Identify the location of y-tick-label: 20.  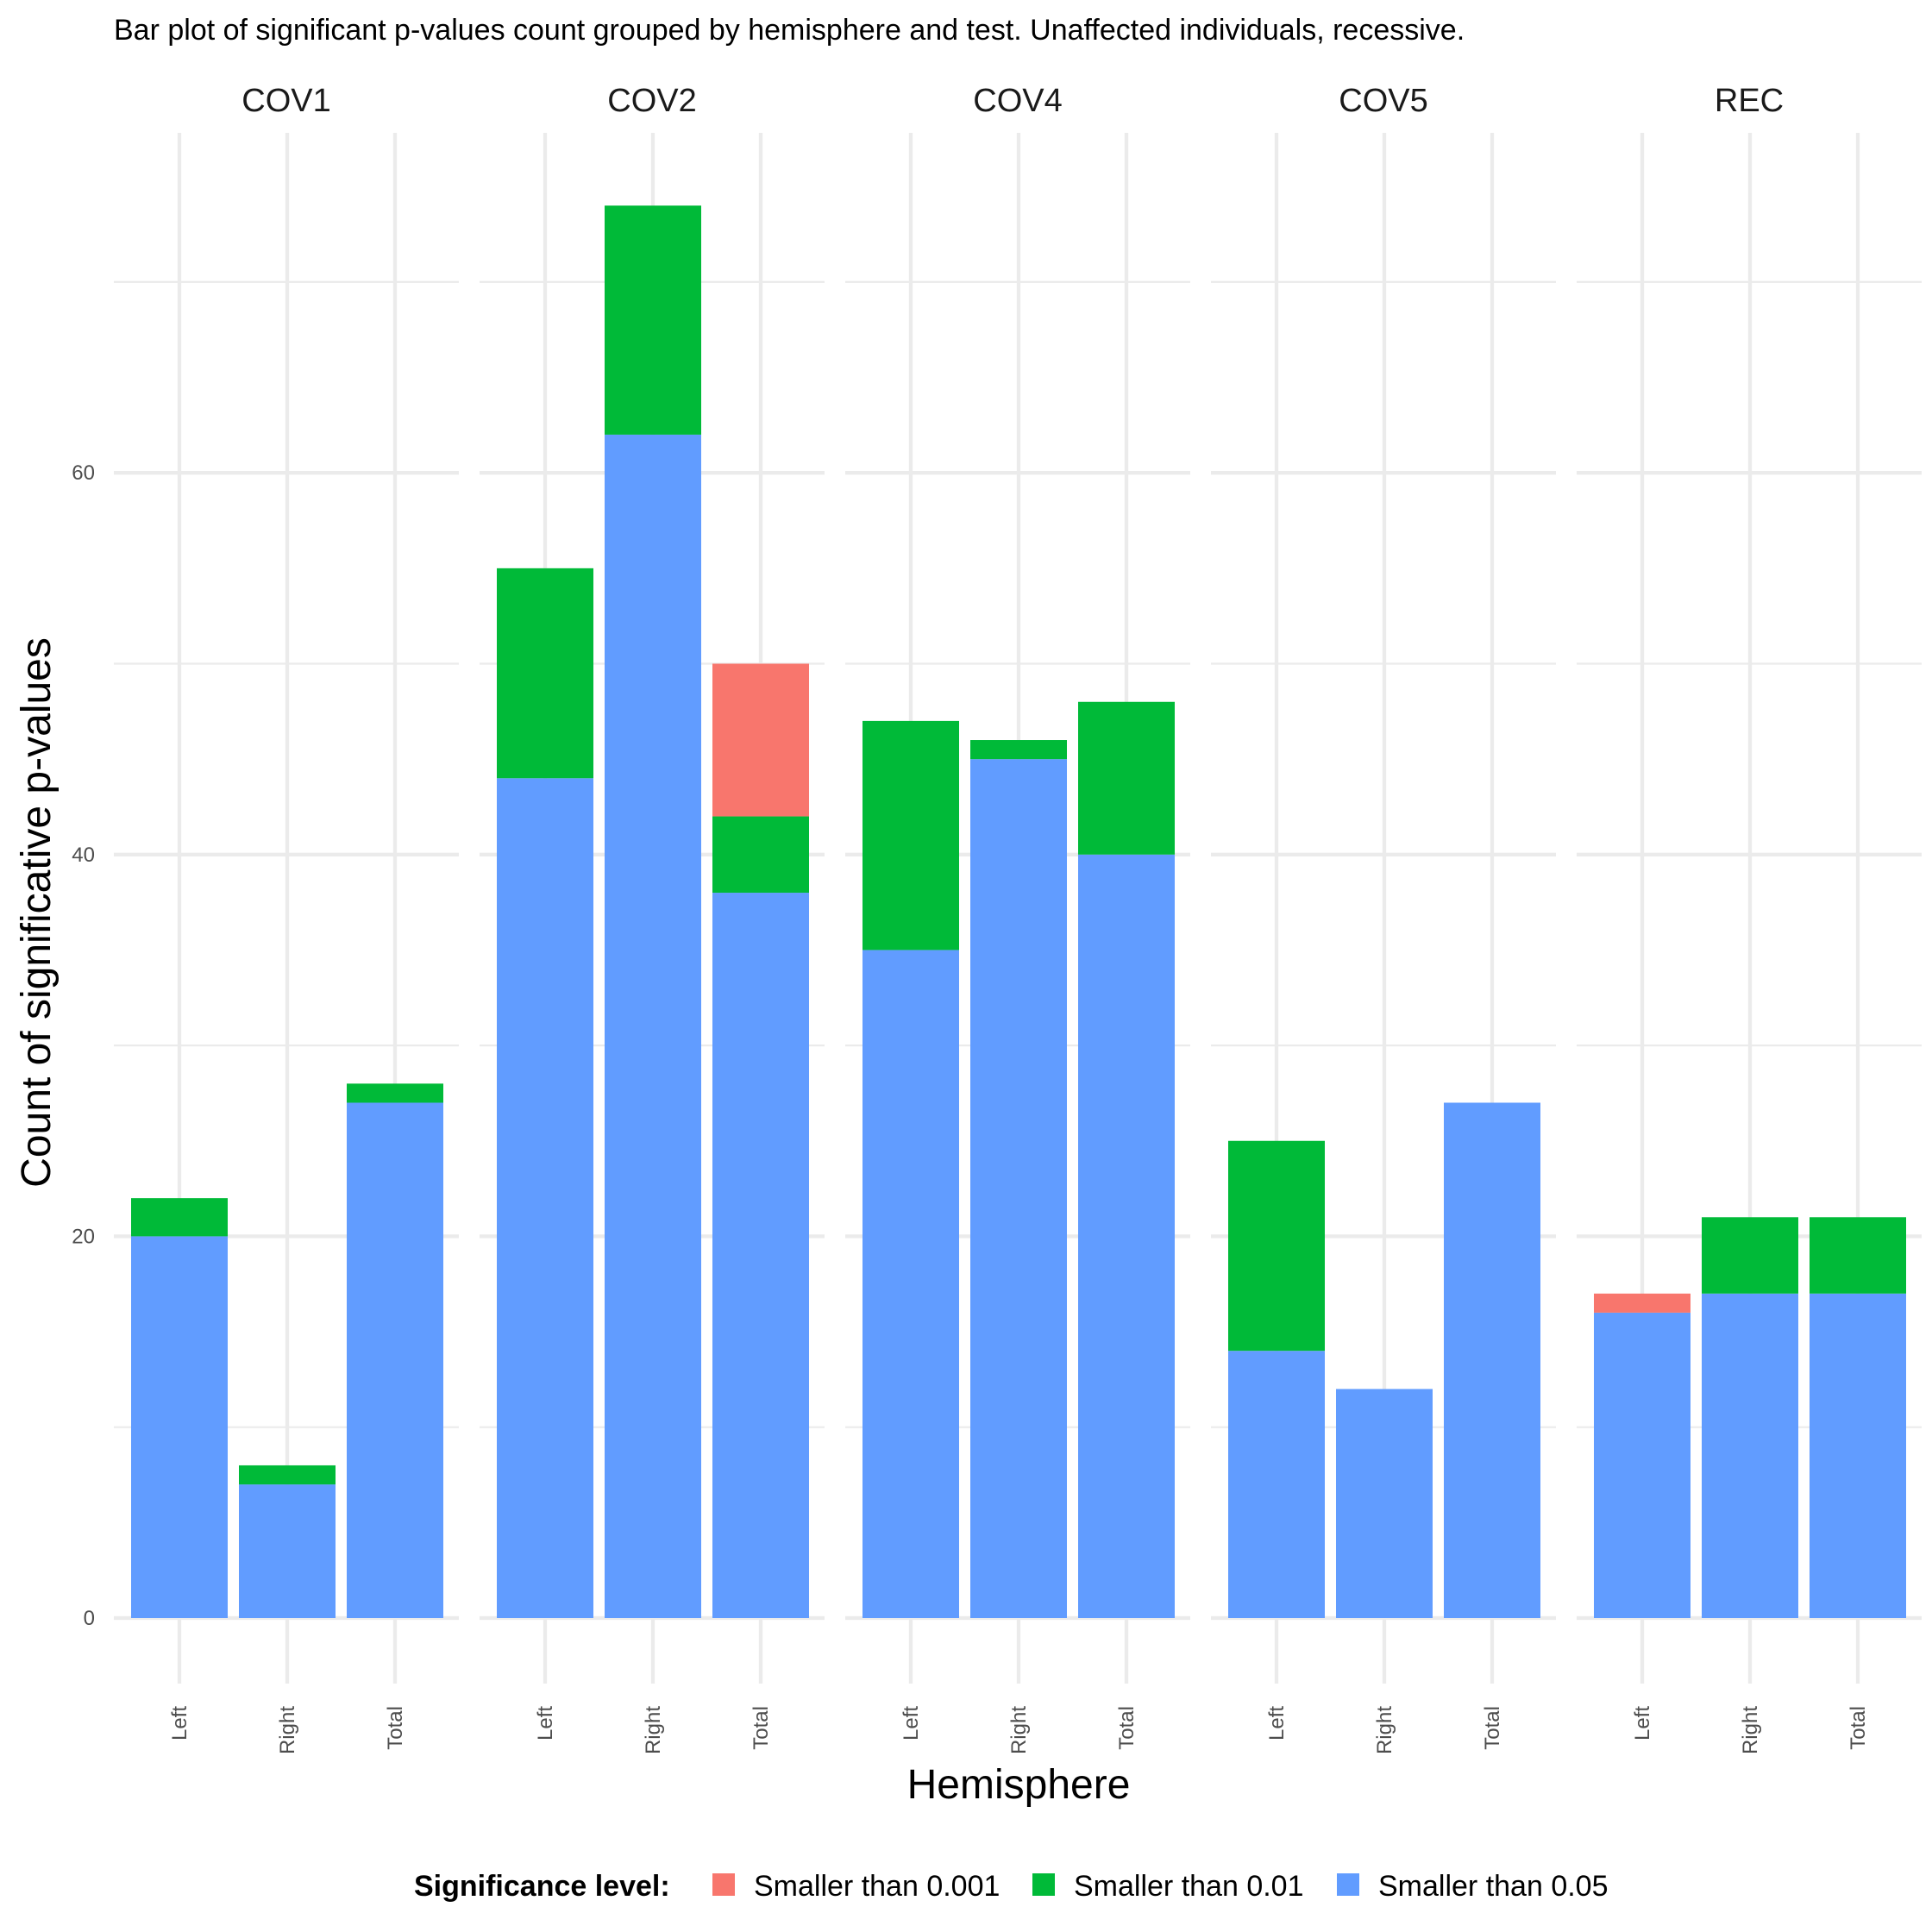
(83, 1237).